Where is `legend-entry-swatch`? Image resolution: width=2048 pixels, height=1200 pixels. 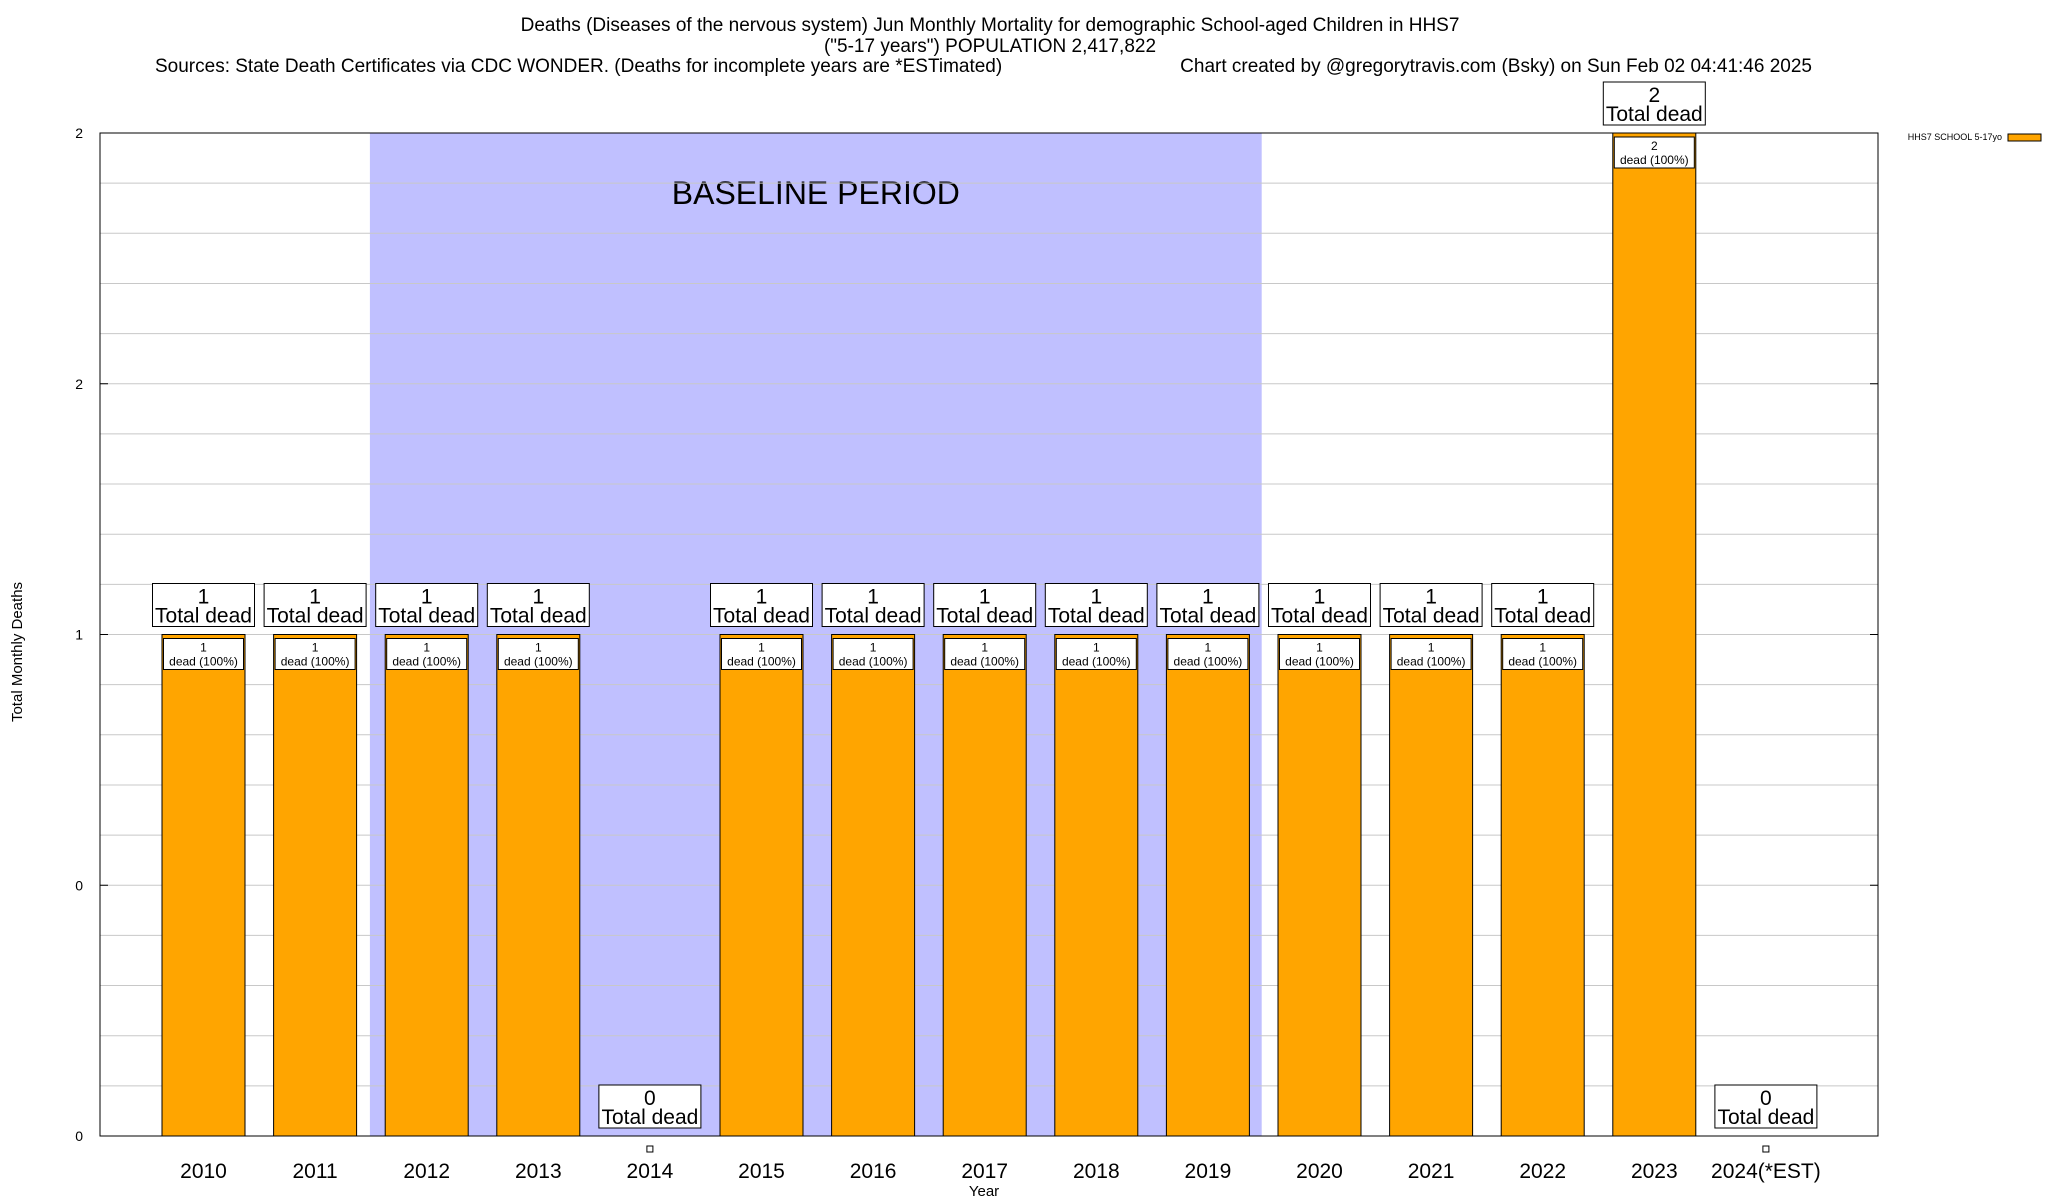 legend-entry-swatch is located at coordinates (2024, 137).